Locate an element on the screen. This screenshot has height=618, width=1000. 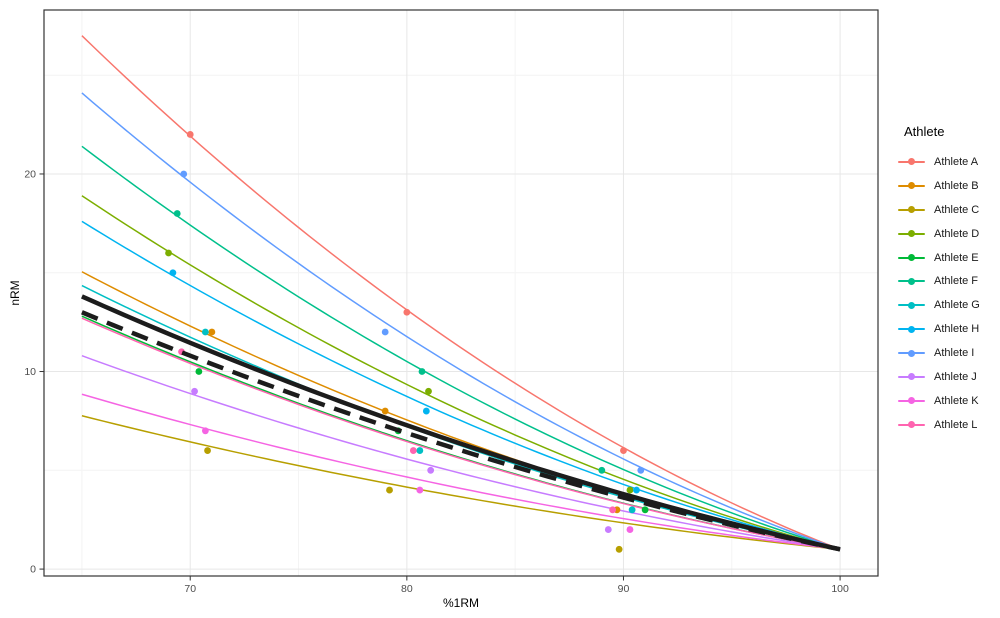
legend-entry-label: Athlete K is located at coordinates (956, 400).